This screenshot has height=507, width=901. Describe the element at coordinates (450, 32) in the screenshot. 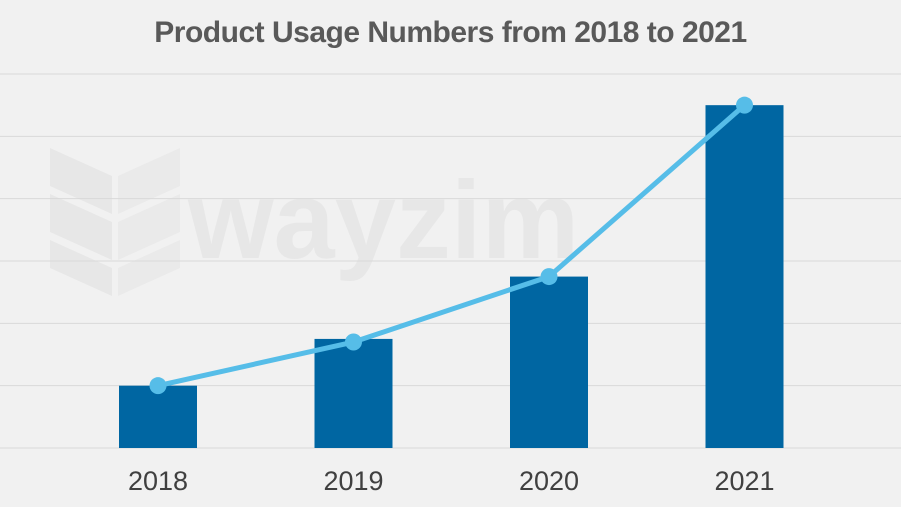

I see `chart-title: Product Usage Numbers from 2018 to 2021` at that location.